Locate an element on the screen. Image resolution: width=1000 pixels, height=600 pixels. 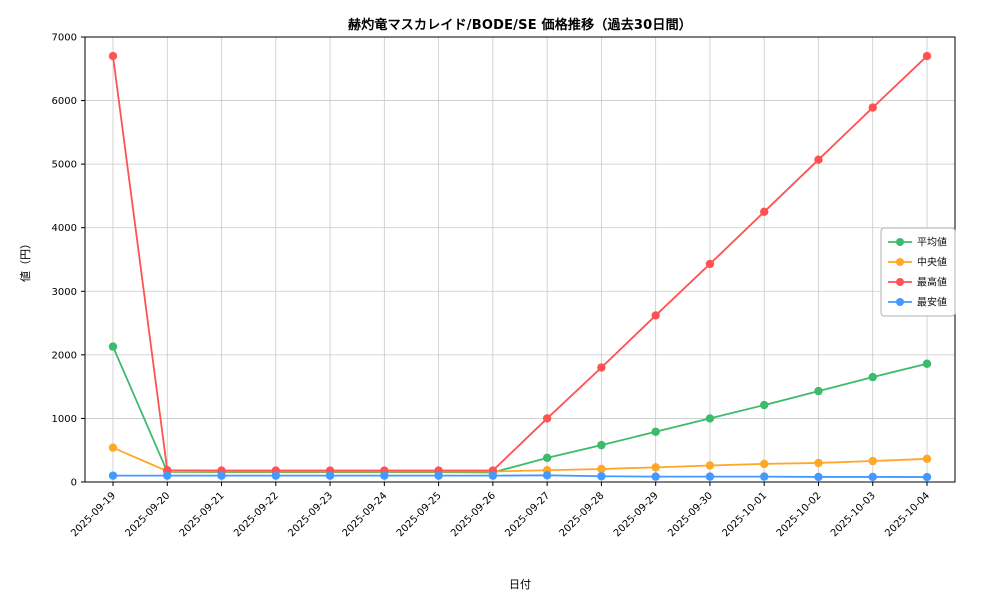
legend-label: 最安値 is located at coordinates (932, 302).